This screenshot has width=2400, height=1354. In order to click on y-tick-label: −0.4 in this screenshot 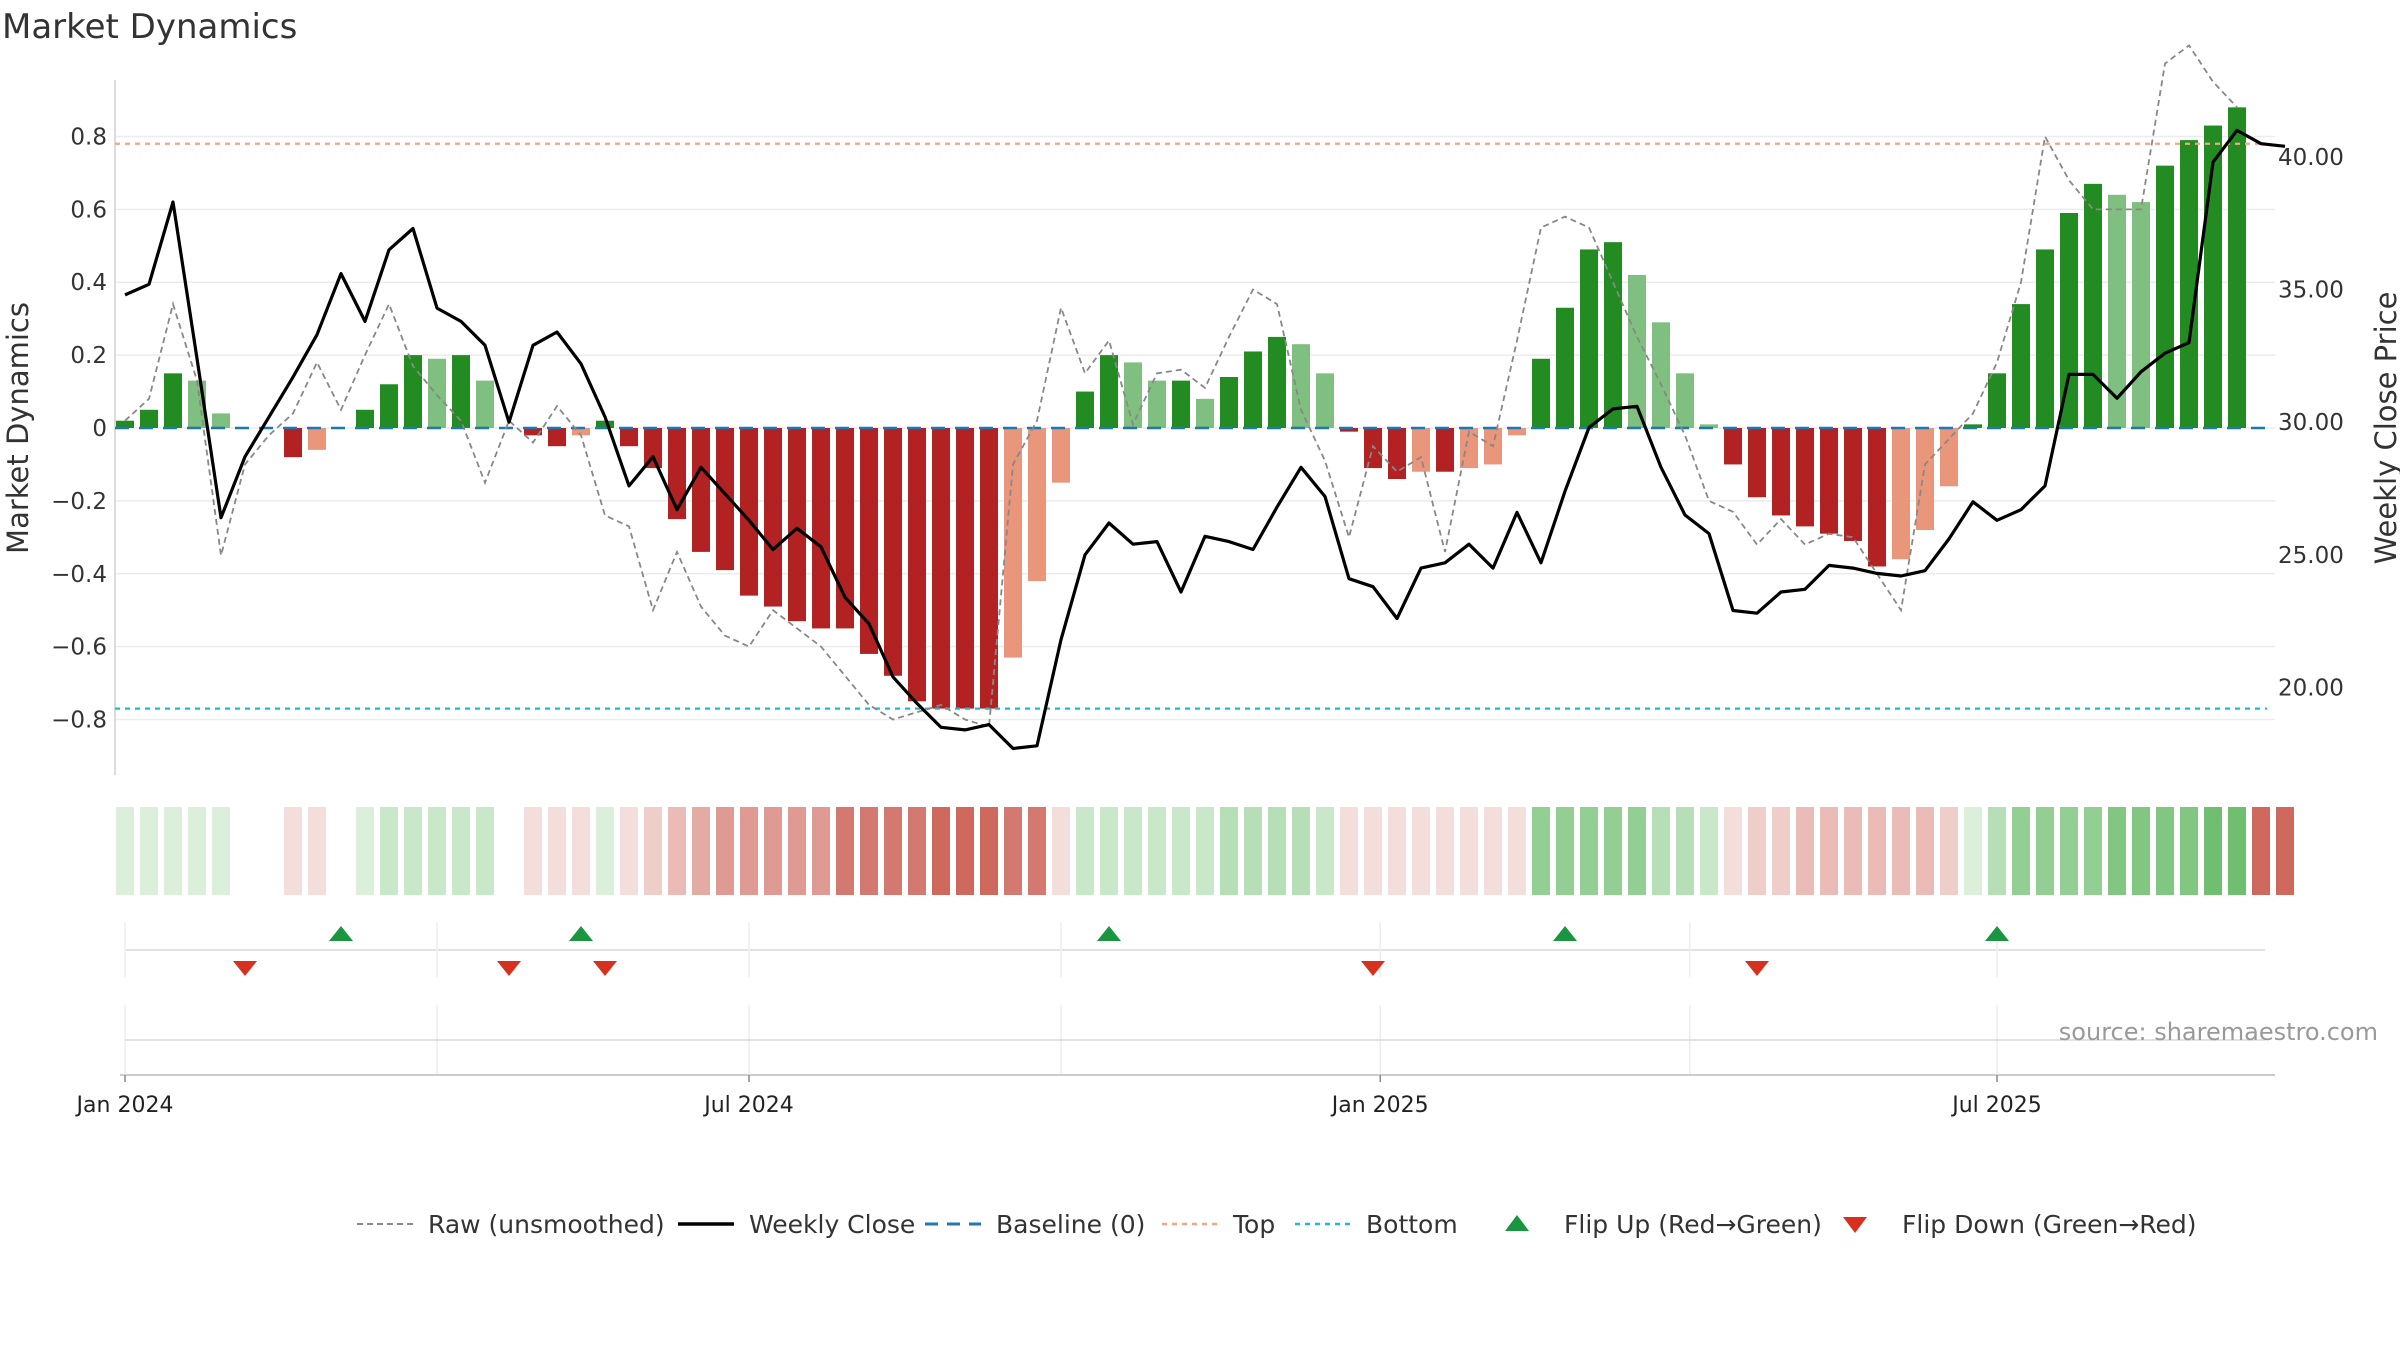, I will do `click(79, 575)`.